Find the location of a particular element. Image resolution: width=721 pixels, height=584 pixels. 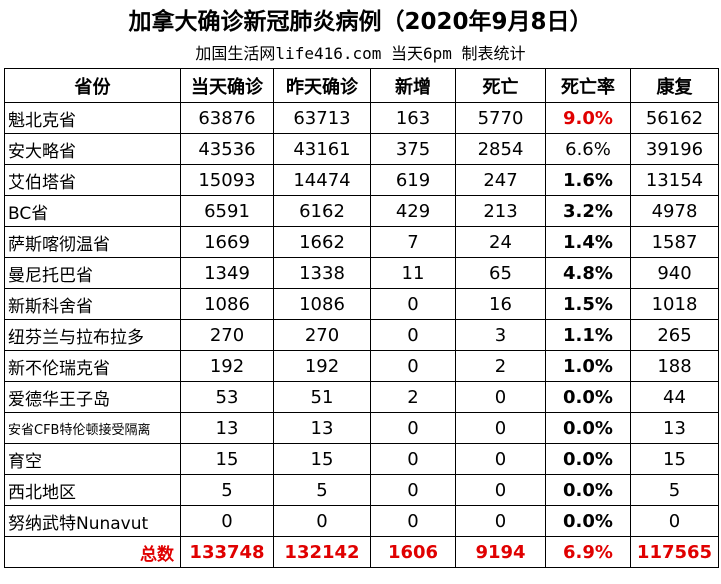

title: 加拿大确诊新冠肺炎病例（2020年9月8日） is located at coordinates (360, 22).